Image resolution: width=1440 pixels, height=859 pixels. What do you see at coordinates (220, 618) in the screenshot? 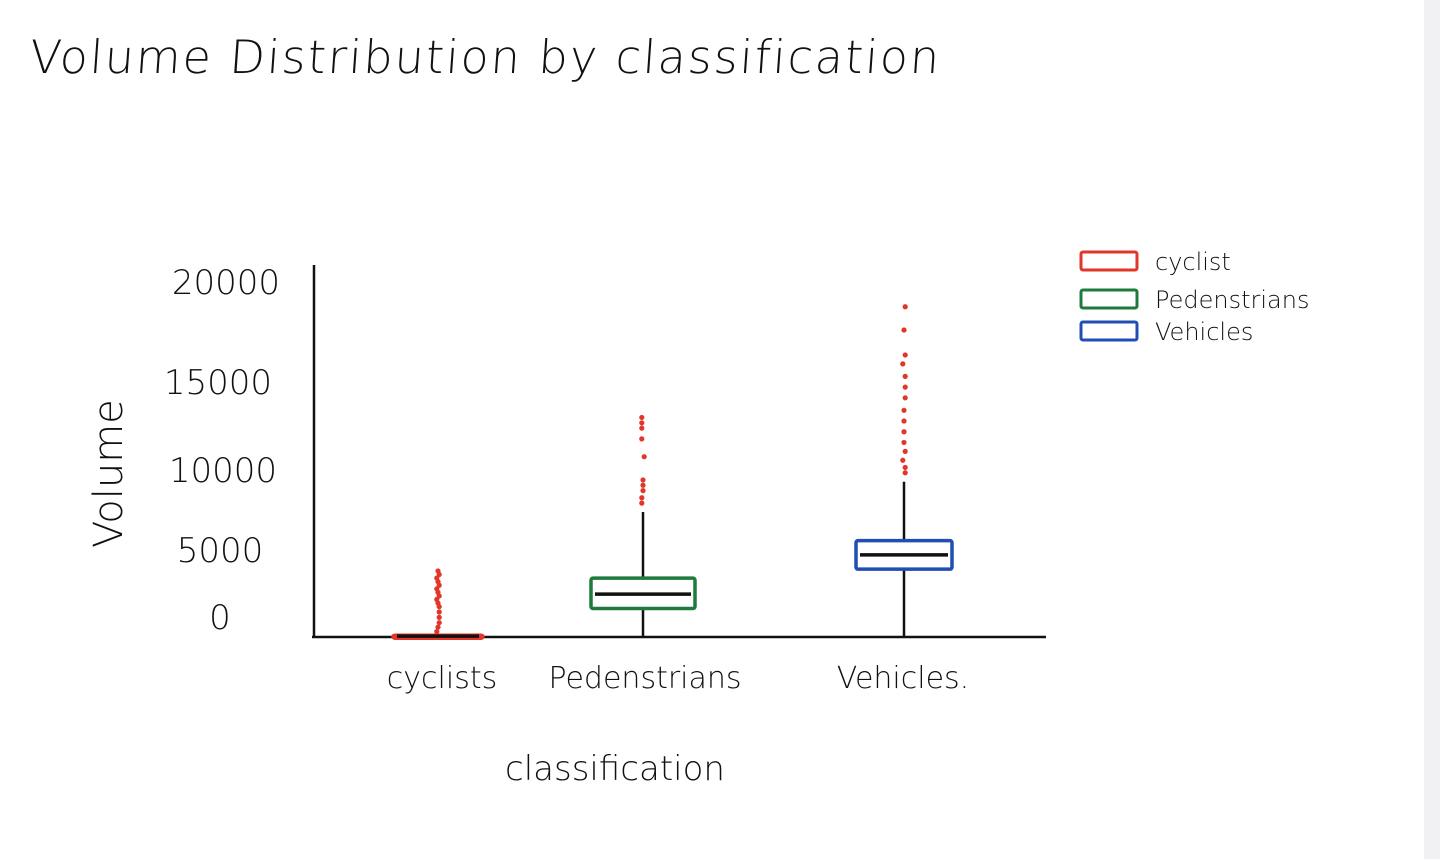
I see `y-tick-label: 0` at bounding box center [220, 618].